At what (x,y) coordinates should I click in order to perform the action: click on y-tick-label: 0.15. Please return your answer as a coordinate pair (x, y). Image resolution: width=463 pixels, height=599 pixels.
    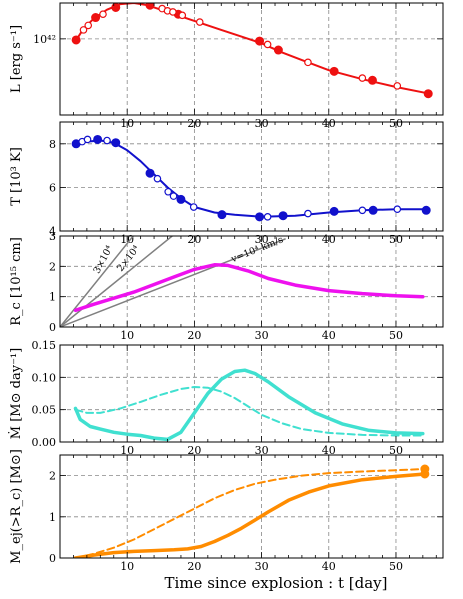
    Looking at the image, I should click on (44, 345).